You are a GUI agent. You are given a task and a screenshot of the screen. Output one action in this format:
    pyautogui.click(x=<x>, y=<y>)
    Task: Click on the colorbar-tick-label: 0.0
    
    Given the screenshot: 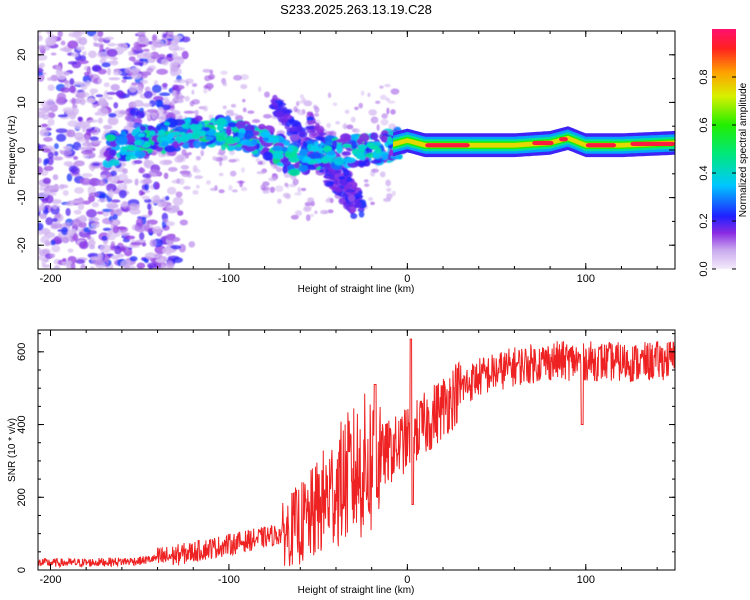 What is the action you would take?
    pyautogui.click(x=704, y=268)
    